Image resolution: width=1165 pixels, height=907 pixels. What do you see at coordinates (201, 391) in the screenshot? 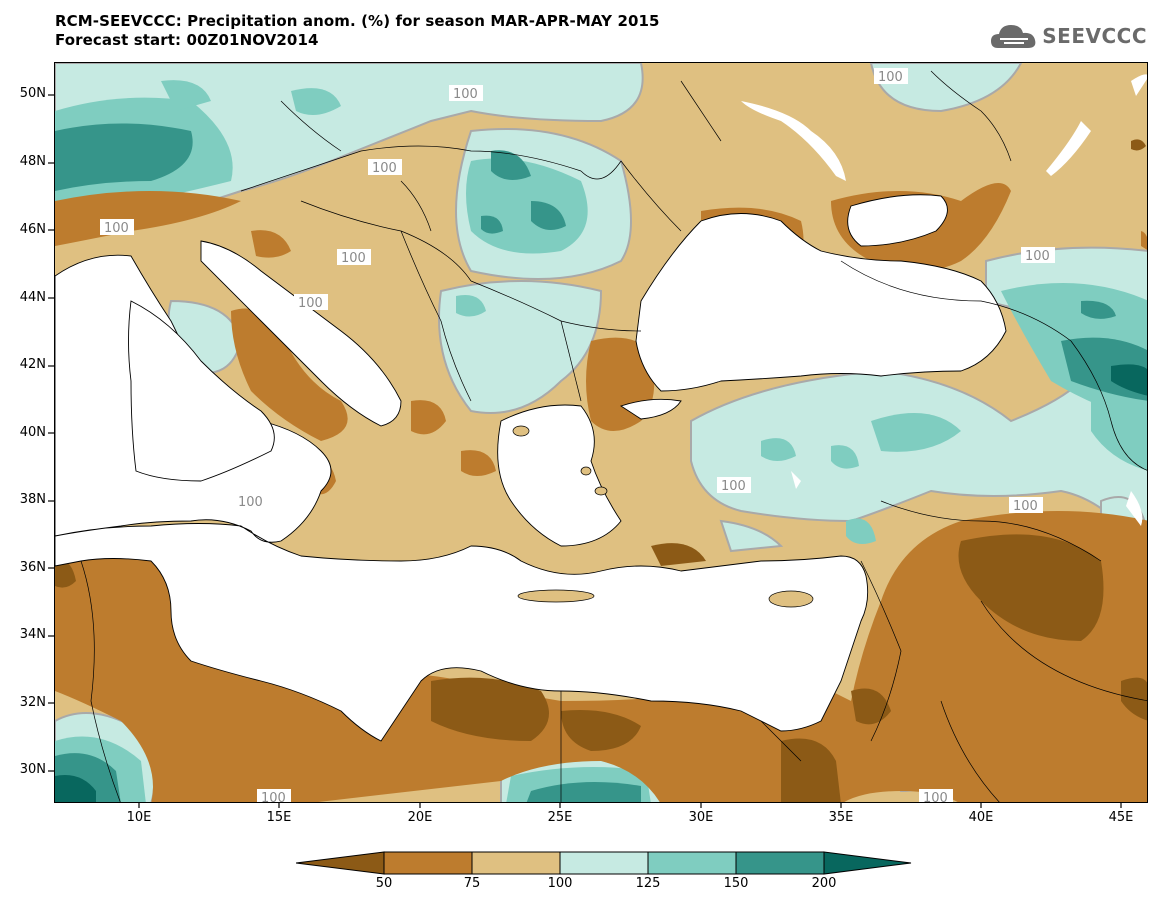
I see `tyrrhenian-sea` at bounding box center [201, 391].